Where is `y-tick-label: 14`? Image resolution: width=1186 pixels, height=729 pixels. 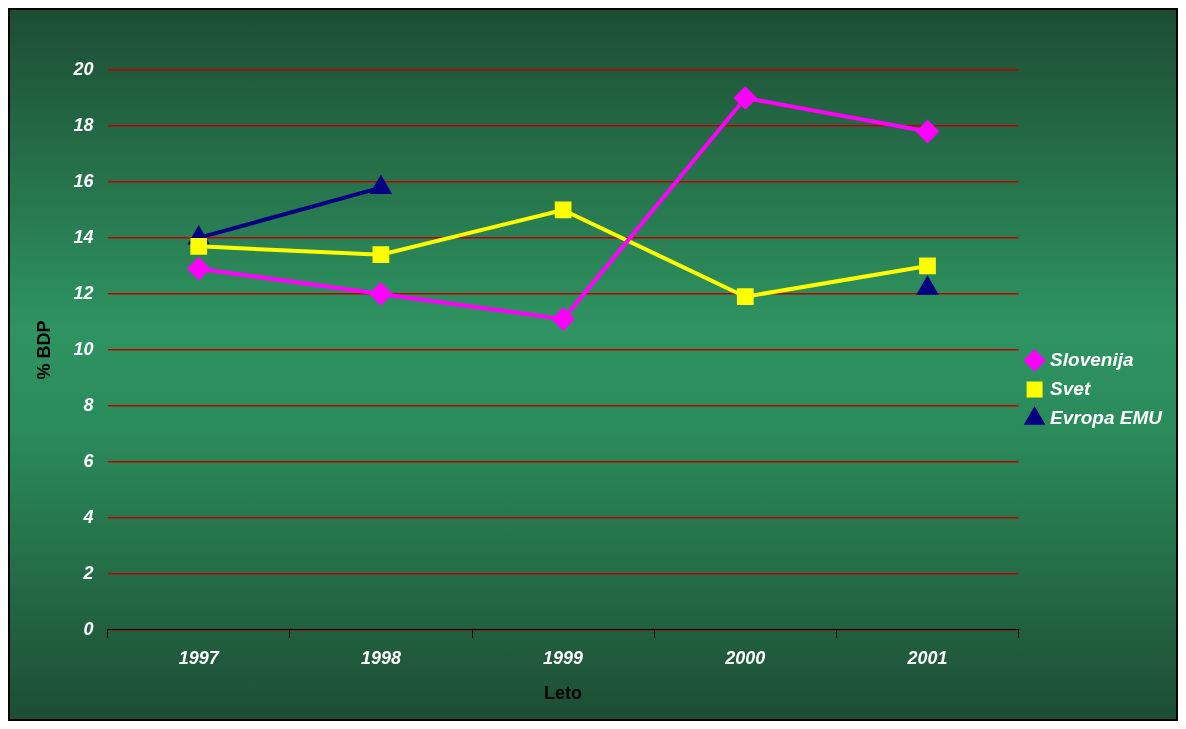 y-tick-label: 14 is located at coordinates (83, 236).